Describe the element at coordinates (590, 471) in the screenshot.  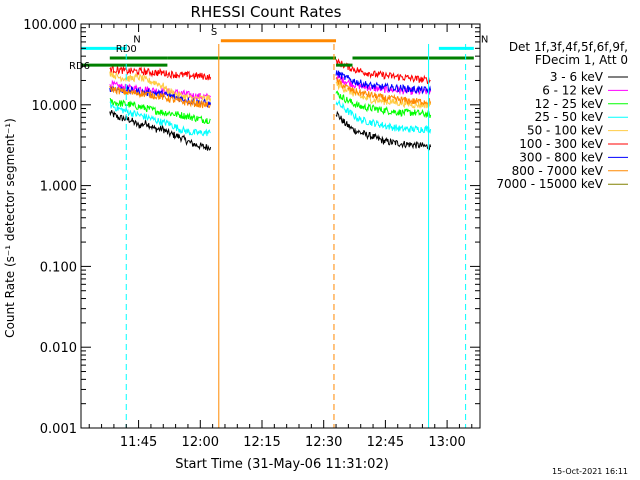
I see `timestamp: 15-Oct-2021 16:11` at that location.